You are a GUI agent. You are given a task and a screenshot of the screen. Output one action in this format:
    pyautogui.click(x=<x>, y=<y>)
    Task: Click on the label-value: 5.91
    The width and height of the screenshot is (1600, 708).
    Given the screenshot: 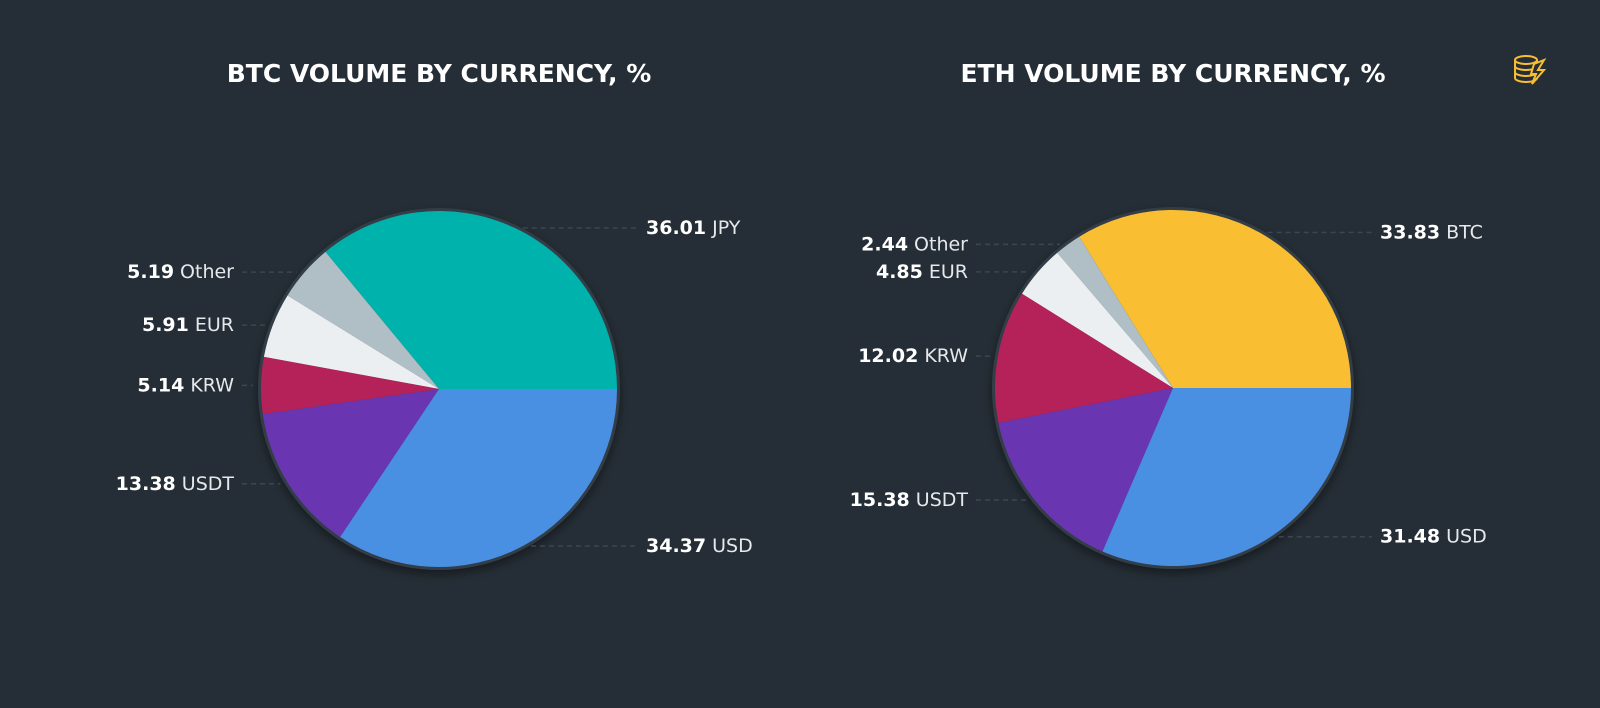 What is the action you would take?
    pyautogui.click(x=165, y=325)
    